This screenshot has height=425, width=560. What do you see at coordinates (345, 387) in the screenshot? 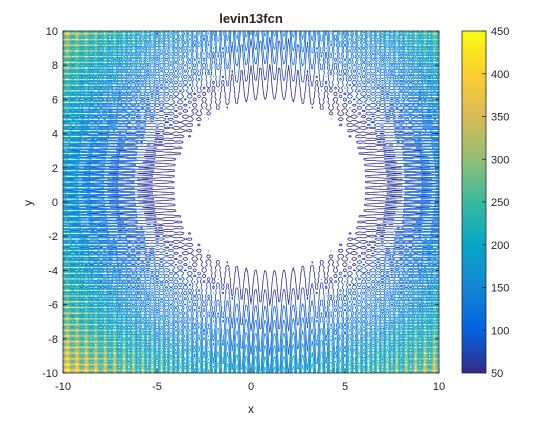
I see `x-tick-label: 5` at bounding box center [345, 387].